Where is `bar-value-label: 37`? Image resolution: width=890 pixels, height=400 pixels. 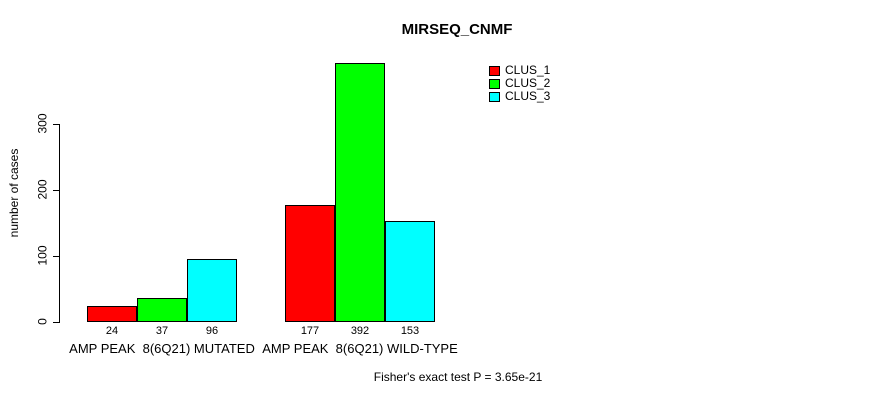
bar-value-label: 37 is located at coordinates (162, 331).